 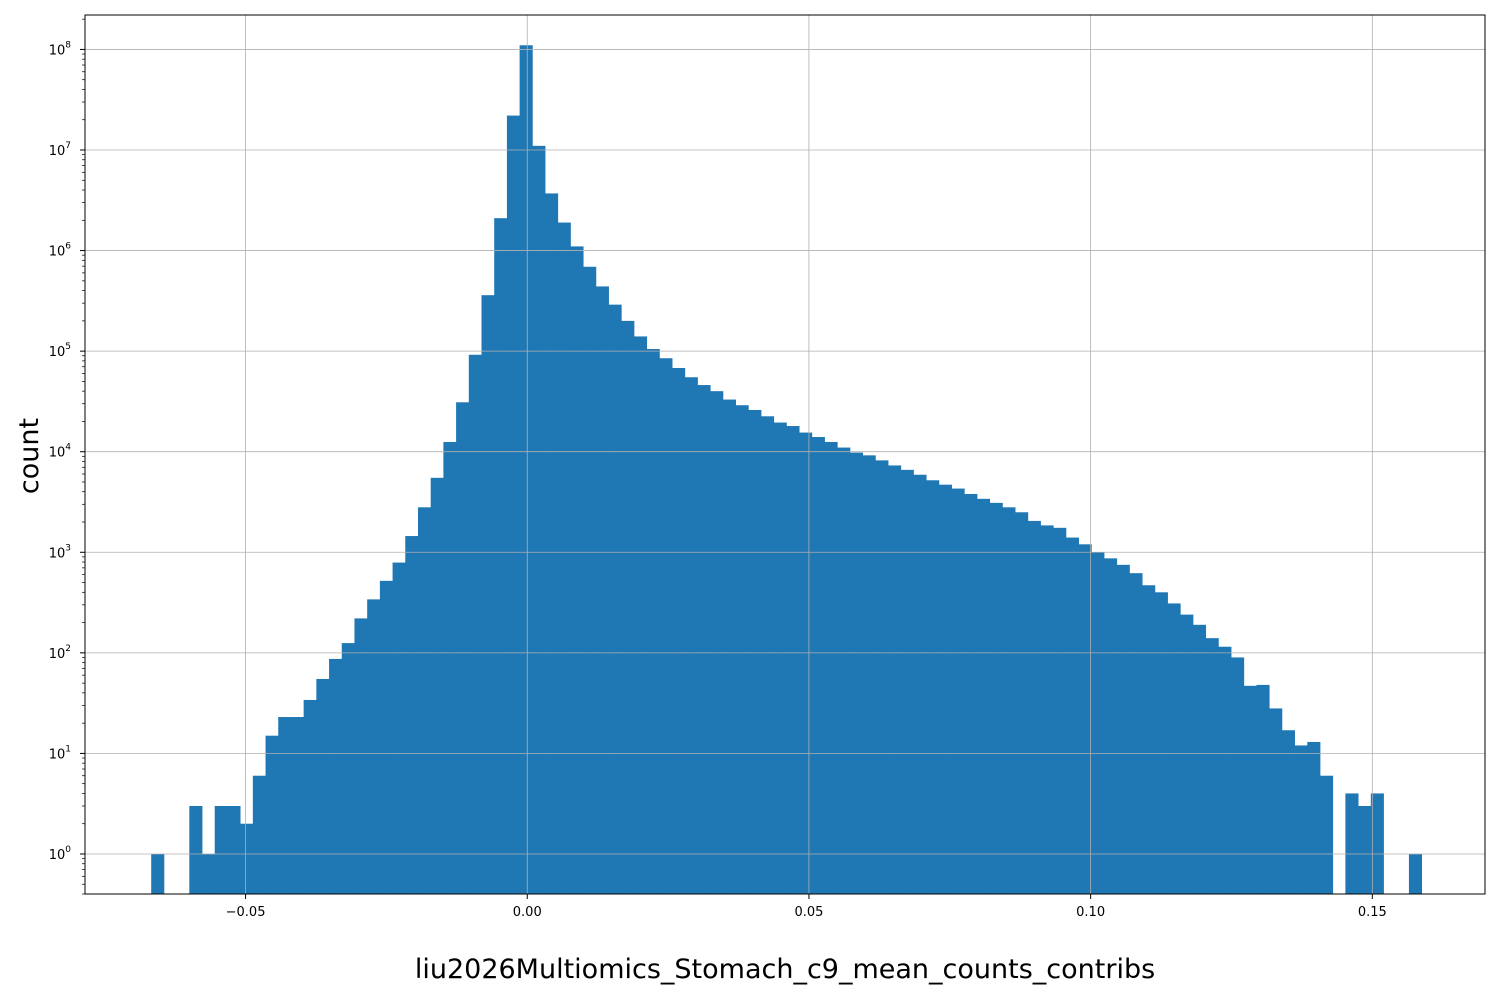 I want to click on x-tick-label: 0.05, so click(x=808, y=912).